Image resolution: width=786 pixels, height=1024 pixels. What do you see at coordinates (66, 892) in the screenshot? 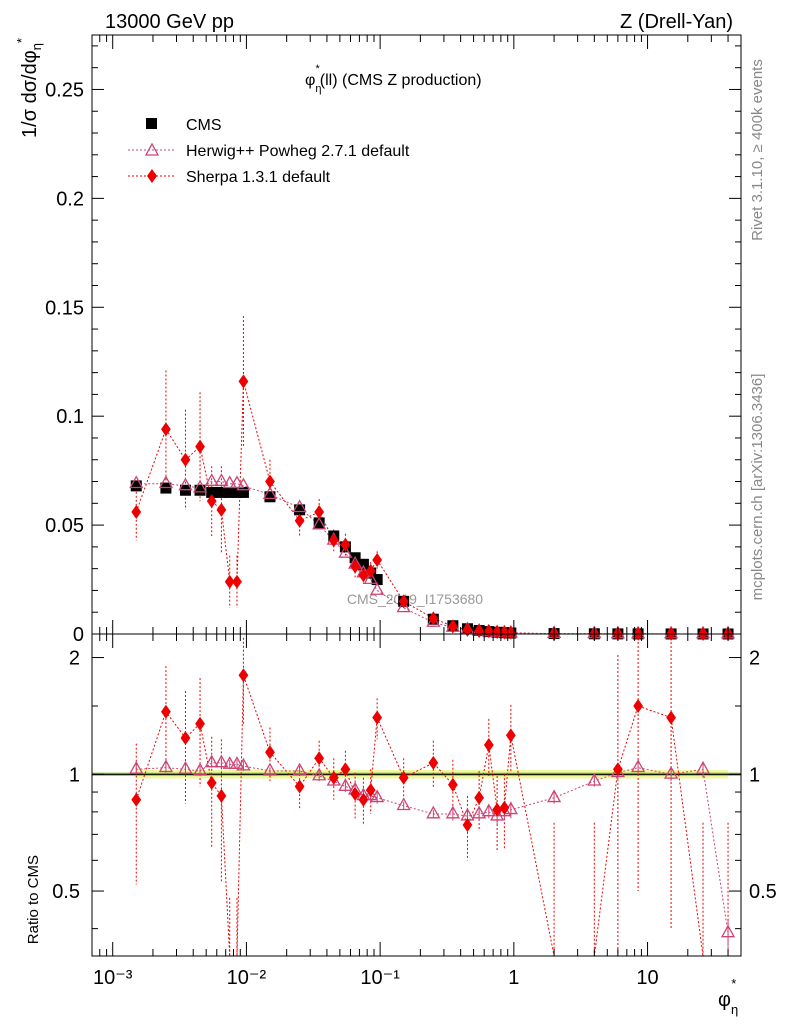
I see `y-tick-label-ratio: 0.5` at bounding box center [66, 892].